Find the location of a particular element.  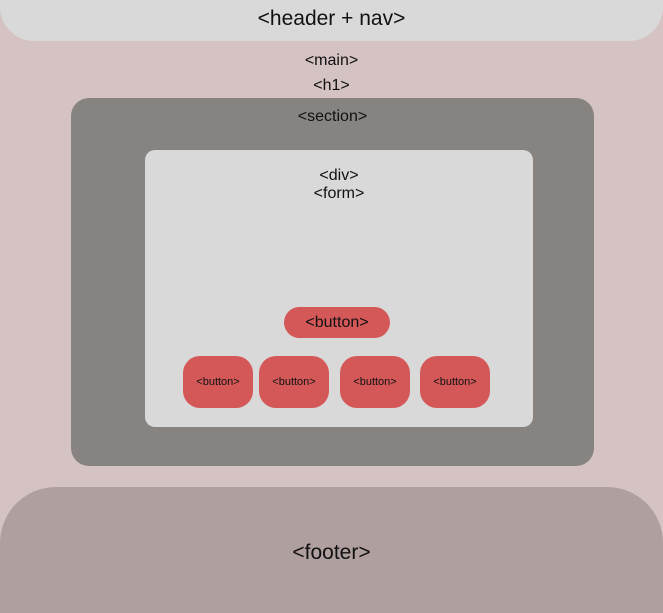

header-nav-label: <header + nav> is located at coordinates (331, 18).